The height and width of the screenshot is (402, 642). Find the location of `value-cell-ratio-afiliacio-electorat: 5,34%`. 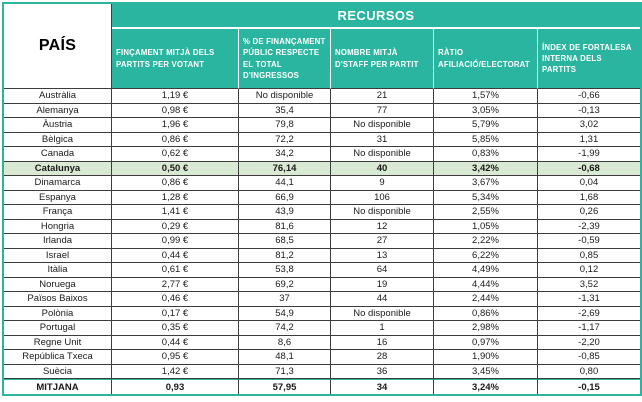

value-cell-ratio-afiliacio-electorat: 5,34% is located at coordinates (486, 197).